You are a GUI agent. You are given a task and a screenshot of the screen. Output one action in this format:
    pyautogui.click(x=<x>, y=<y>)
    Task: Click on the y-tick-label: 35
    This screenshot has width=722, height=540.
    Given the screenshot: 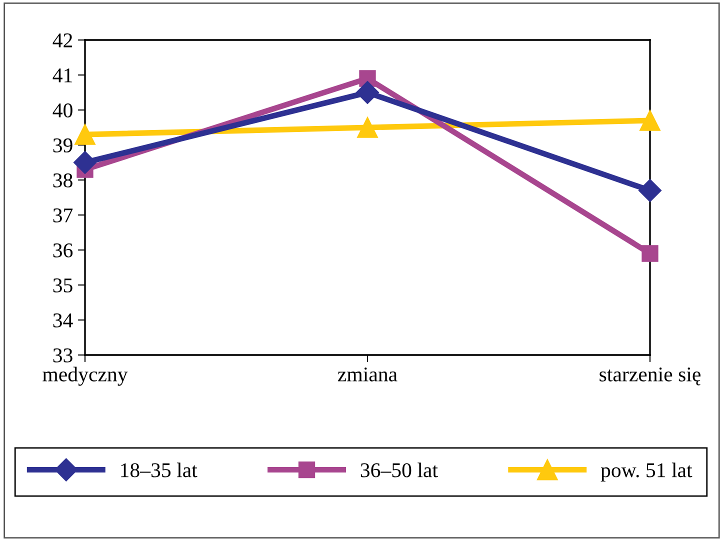 What is the action you would take?
    pyautogui.click(x=62, y=285)
    